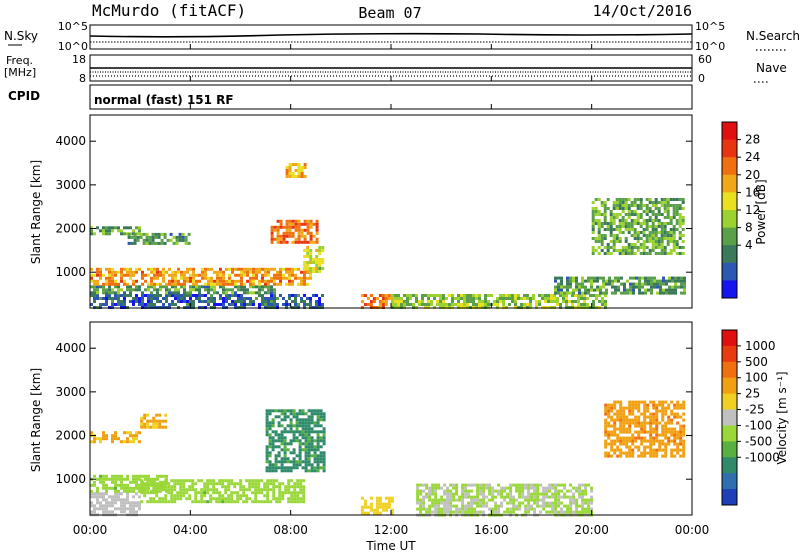 The height and width of the screenshot is (554, 800). I want to click on velocity-ylabel: Slant Range [km], so click(36, 420).